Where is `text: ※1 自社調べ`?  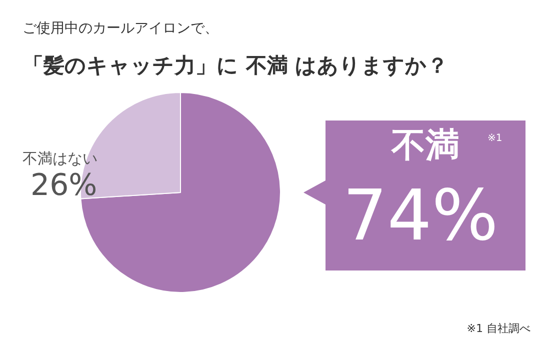
text: ※1 自社調べ is located at coordinates (498, 328).